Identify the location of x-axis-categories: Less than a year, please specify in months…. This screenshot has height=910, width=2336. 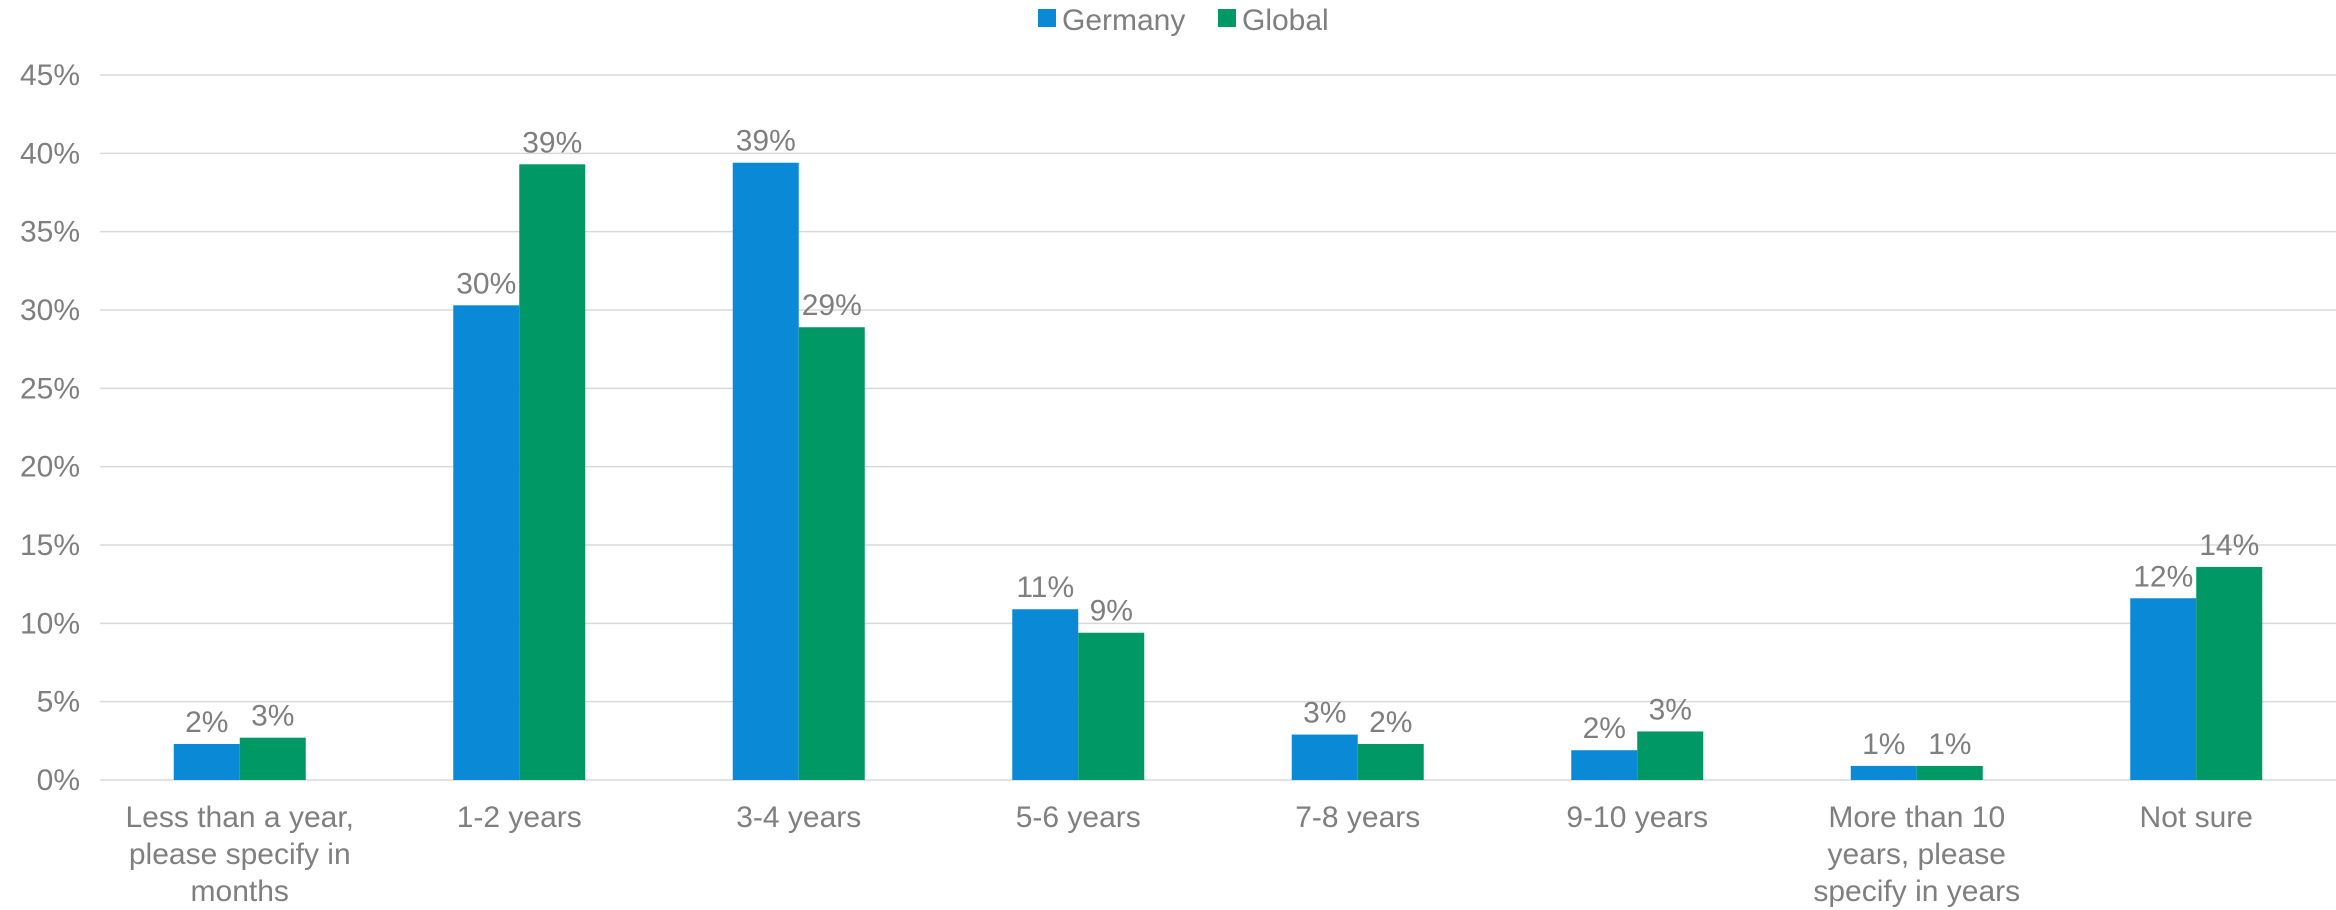
(1189, 854).